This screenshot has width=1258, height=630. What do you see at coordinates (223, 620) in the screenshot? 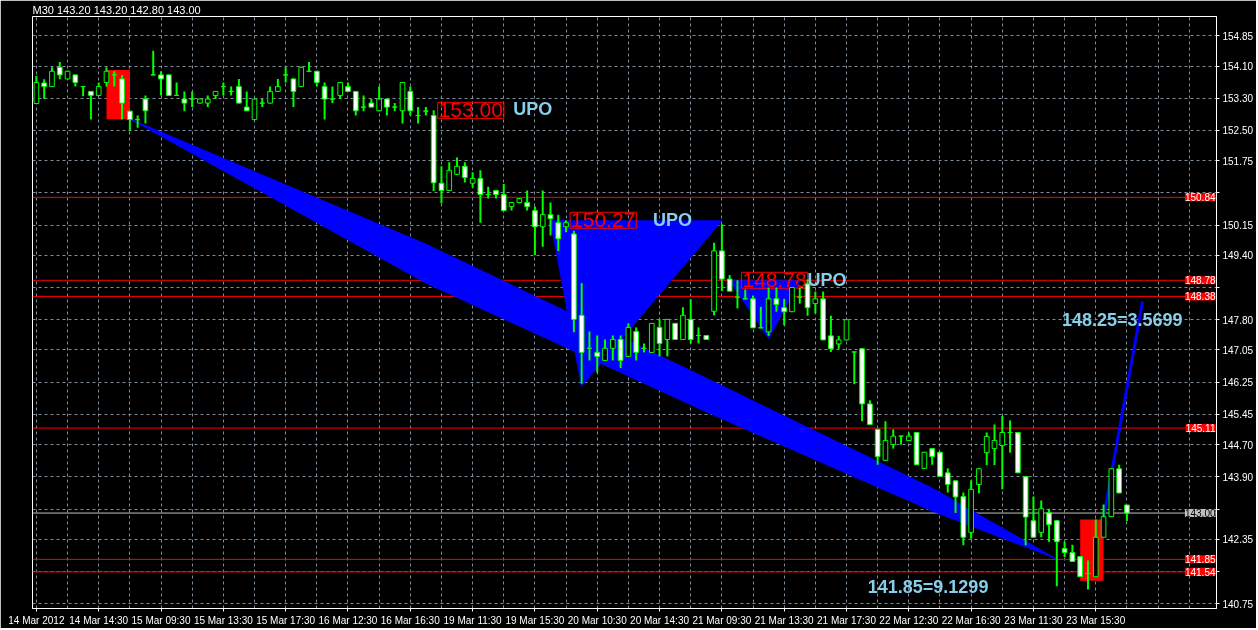
I see `x-tick-label: 15 Mar 13:30` at bounding box center [223, 620].